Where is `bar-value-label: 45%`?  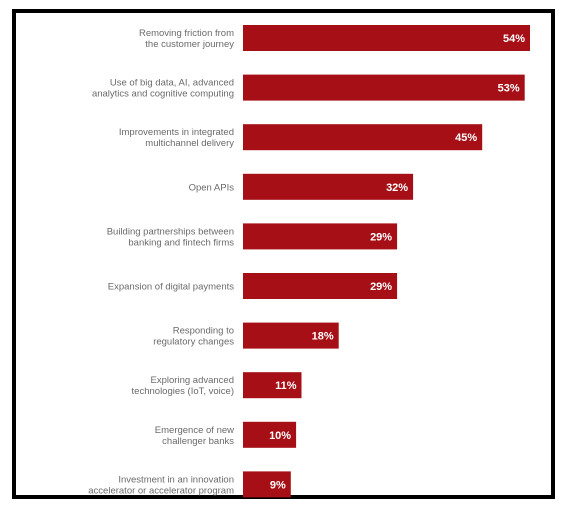 bar-value-label: 45% is located at coordinates (466, 138).